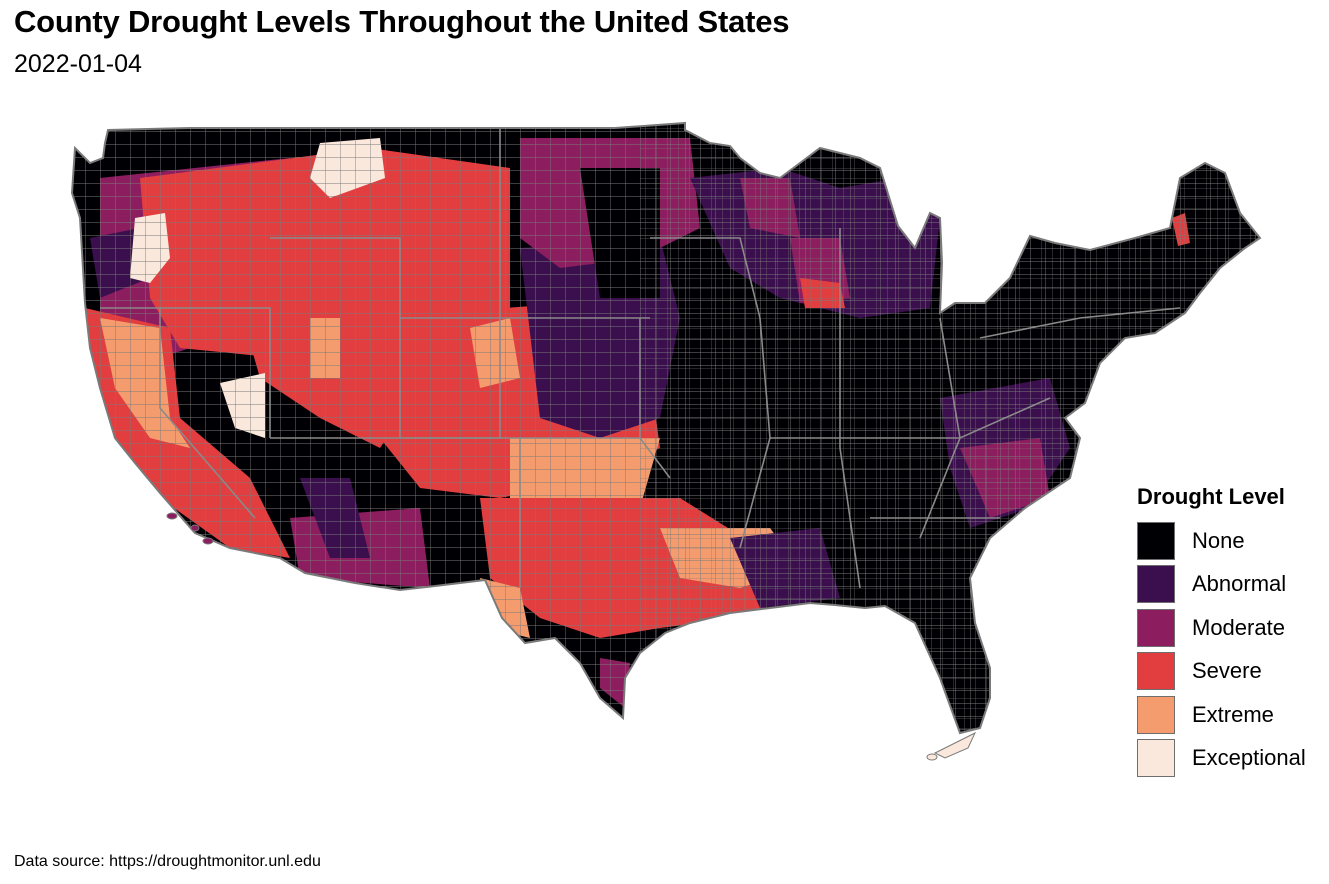 The height and width of the screenshot is (884, 1329). Describe the element at coordinates (1156, 758) in the screenshot. I see `legend-swatch-exceptional` at that location.